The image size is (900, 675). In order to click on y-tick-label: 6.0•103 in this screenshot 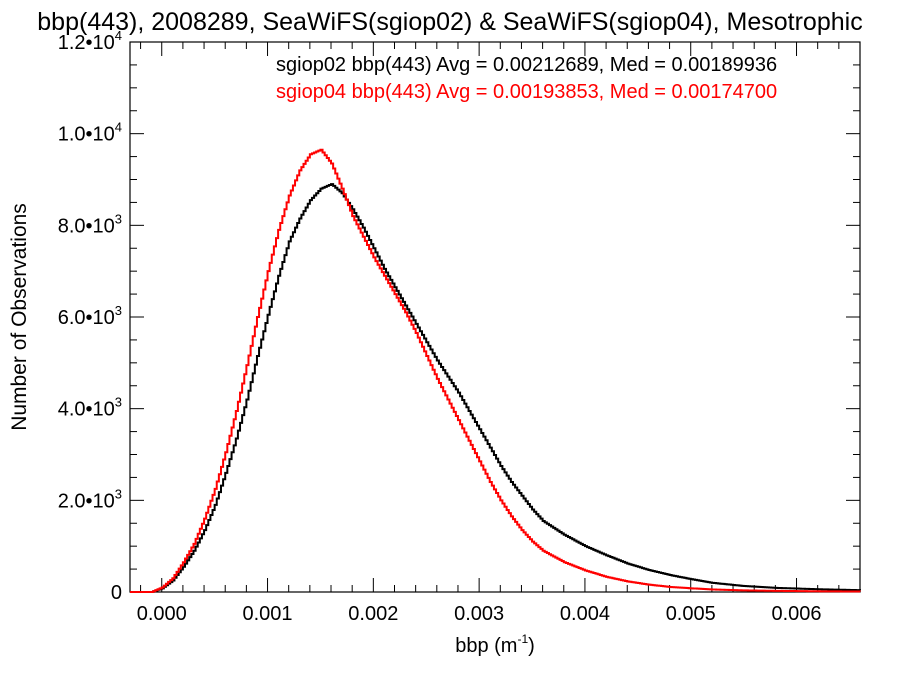, I will do `click(90, 316)`.